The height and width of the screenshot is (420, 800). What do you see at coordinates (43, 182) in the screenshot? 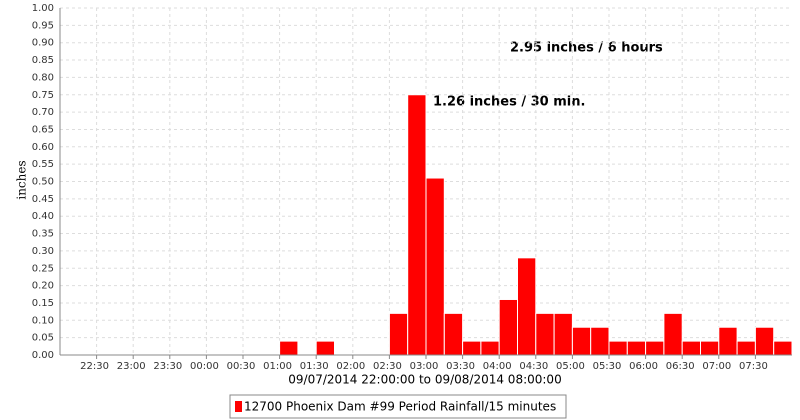
I see `y-tick-label: 0.50` at bounding box center [43, 182].